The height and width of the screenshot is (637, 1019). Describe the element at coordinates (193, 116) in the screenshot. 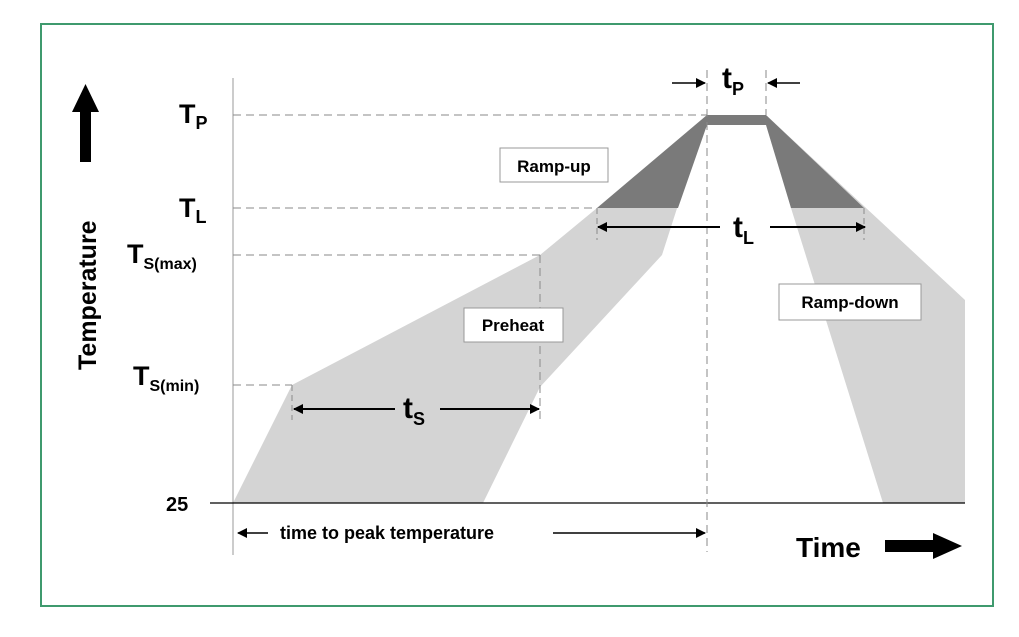

I see `tp-level-label: TP` at that location.